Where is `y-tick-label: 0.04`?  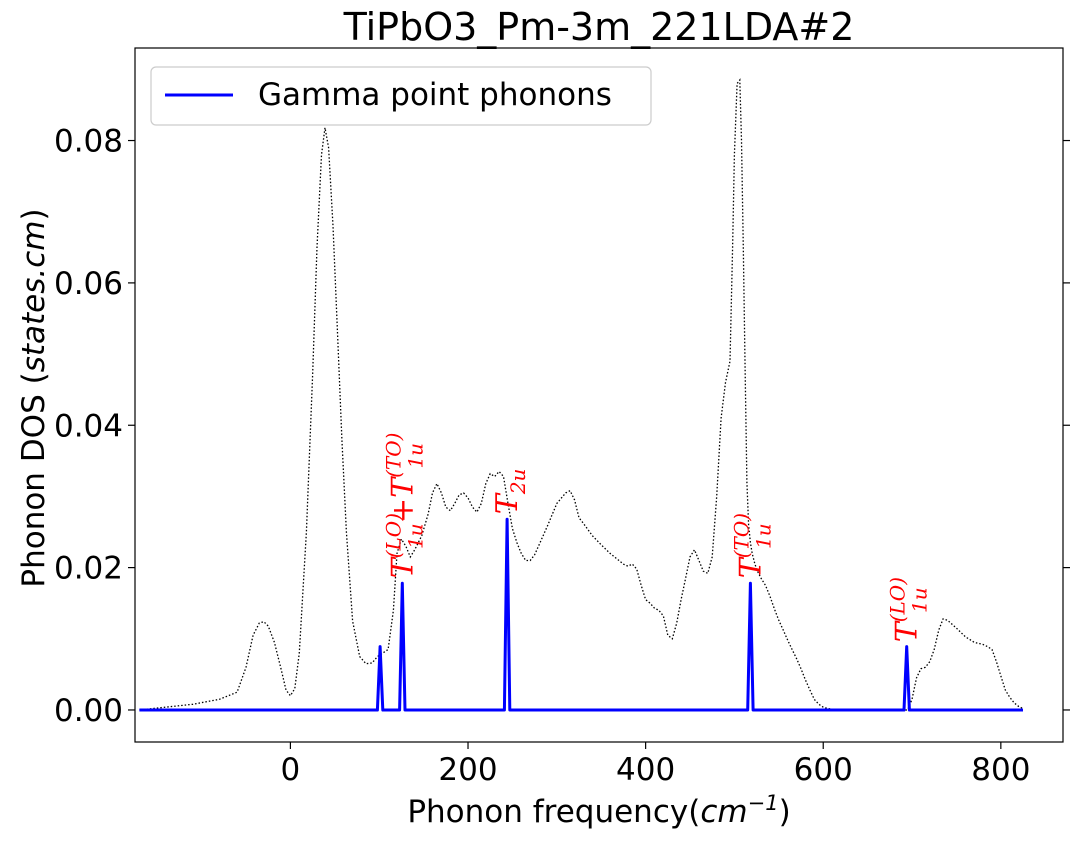
y-tick-label: 0.04 is located at coordinates (88, 426).